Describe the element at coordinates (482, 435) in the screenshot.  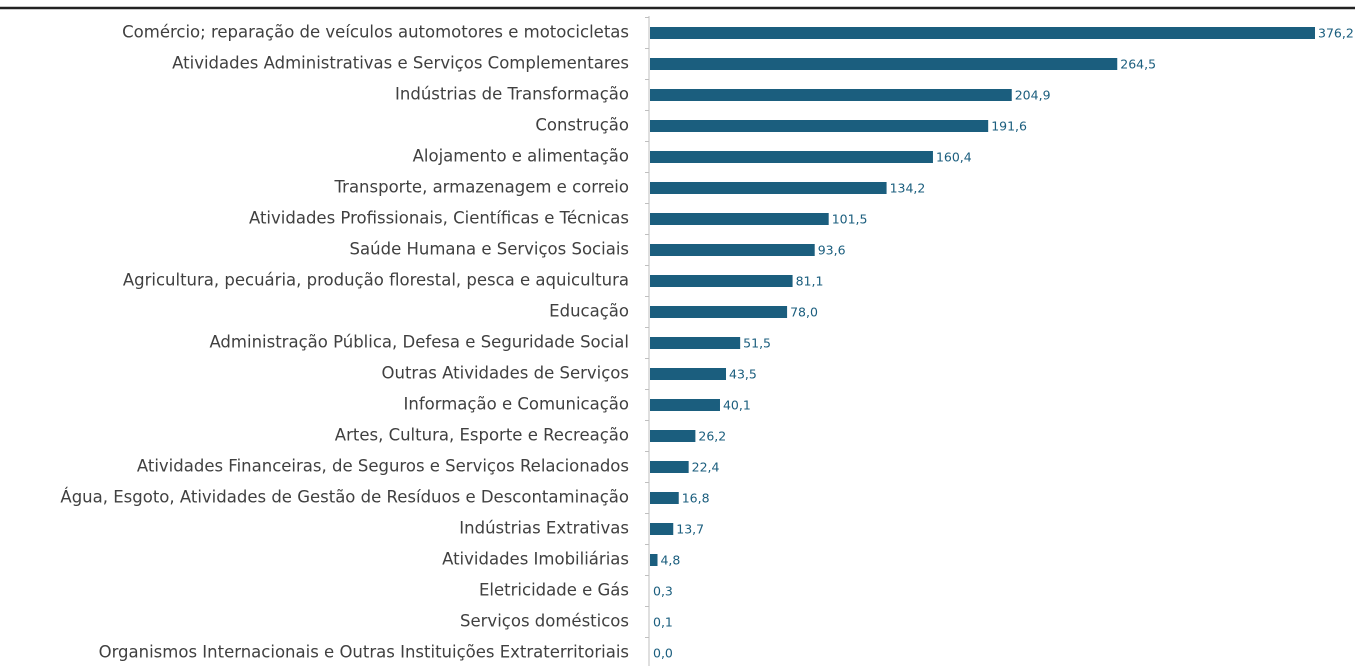
I see `category-label: Artes, Cultura, Esporte e Recreação` at that location.